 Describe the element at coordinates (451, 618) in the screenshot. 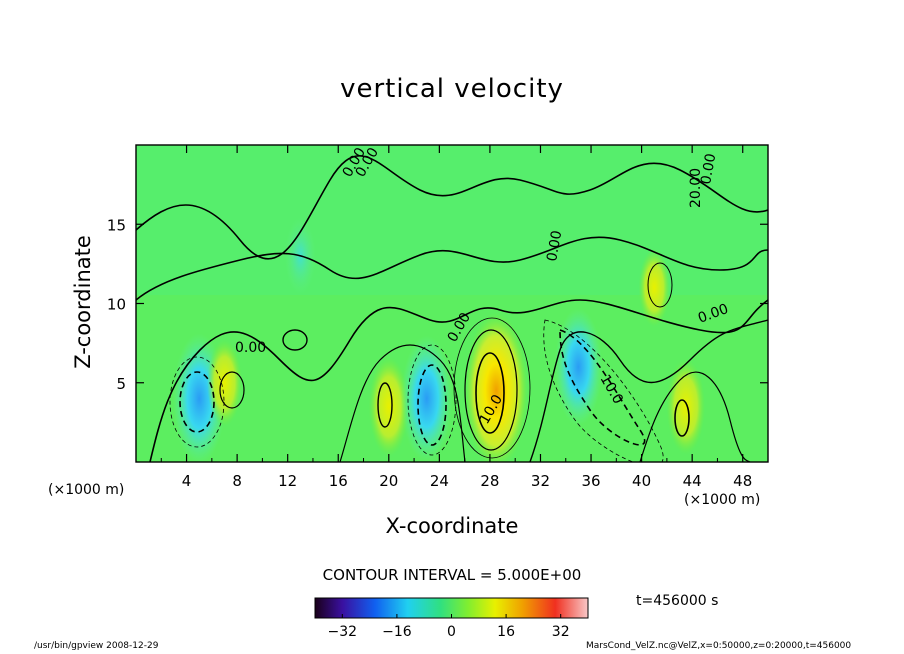

I see `colorbar: −32 −16 0 16 32` at that location.